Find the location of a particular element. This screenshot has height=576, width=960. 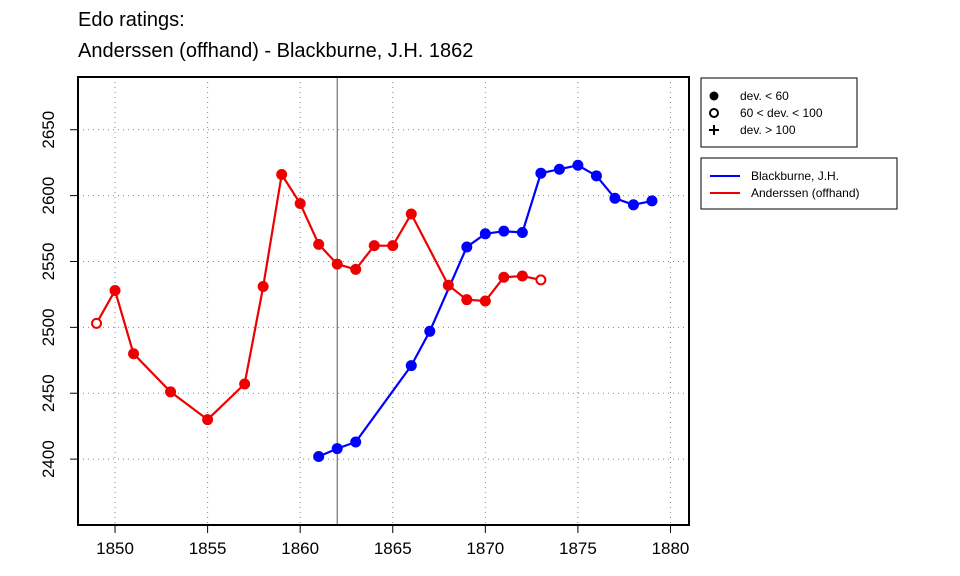

x-tick-label: 1870 is located at coordinates (485, 548).